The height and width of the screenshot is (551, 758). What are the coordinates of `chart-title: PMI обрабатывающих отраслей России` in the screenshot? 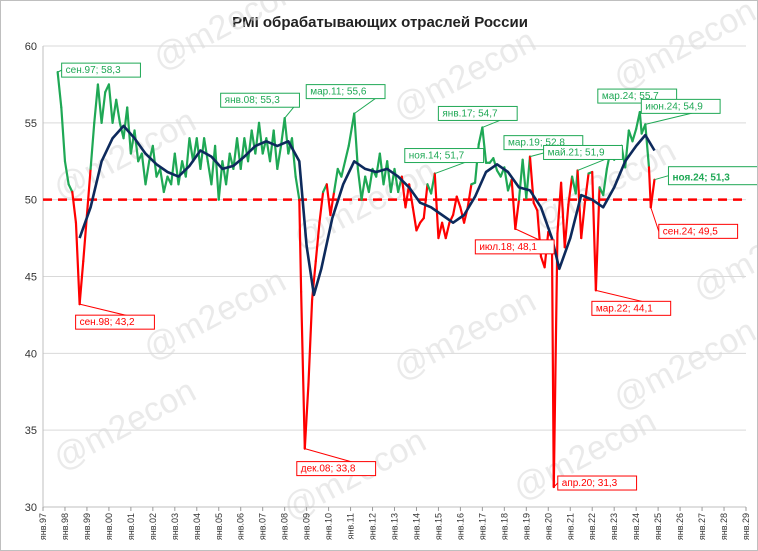 It's located at (380, 22).